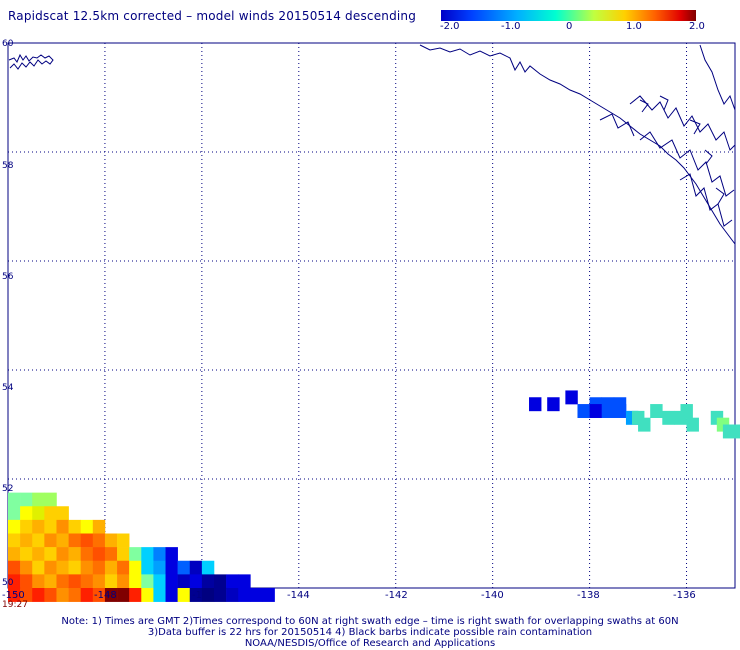 The width and height of the screenshot is (740, 650). What do you see at coordinates (492, 595) in the screenshot?
I see `lon-label-140: -140` at bounding box center [492, 595].